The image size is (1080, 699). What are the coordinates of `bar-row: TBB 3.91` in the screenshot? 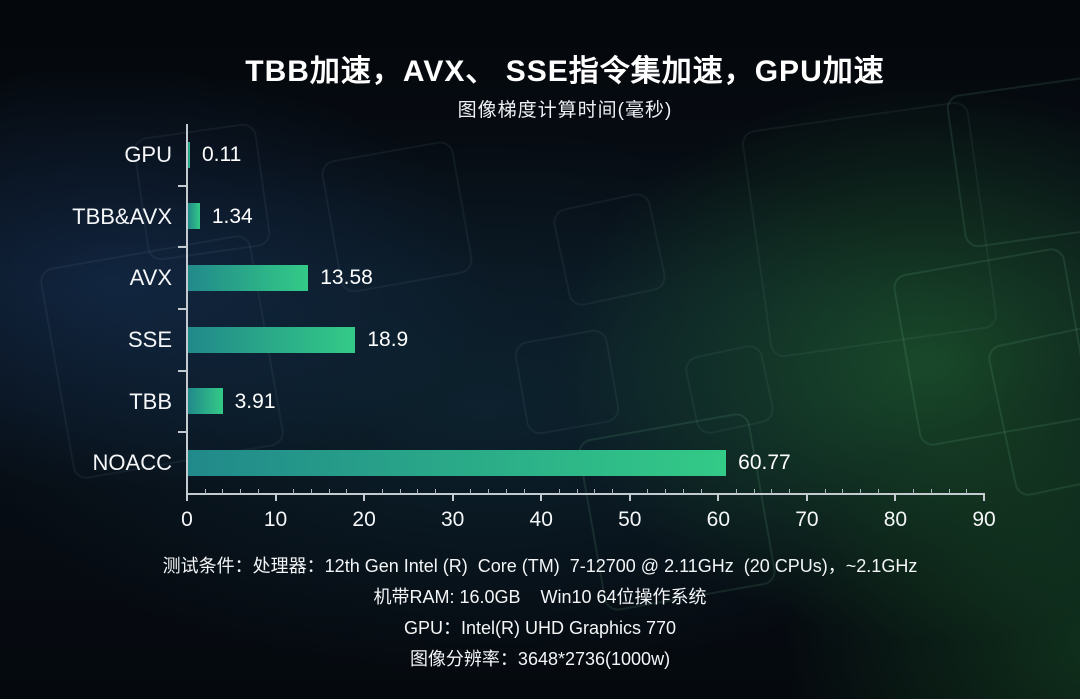 It's located at (556, 402).